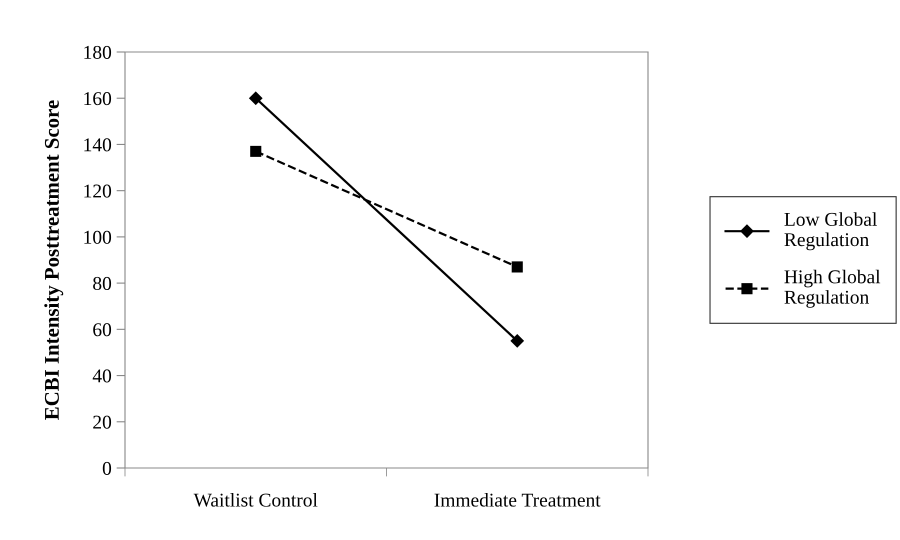 Image resolution: width=900 pixels, height=540 pixels. Describe the element at coordinates (54, 260) in the screenshot. I see `y-axis-title: ECBI Intensity Posttreatment Score` at that location.